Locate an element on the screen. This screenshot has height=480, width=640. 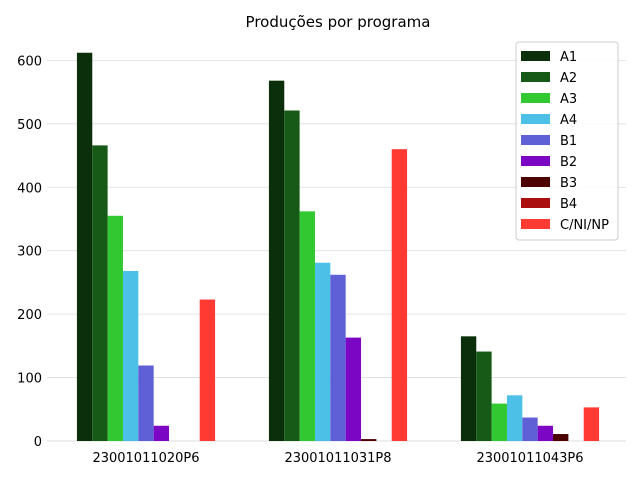
y-tick-label: 600 is located at coordinates (29, 61).